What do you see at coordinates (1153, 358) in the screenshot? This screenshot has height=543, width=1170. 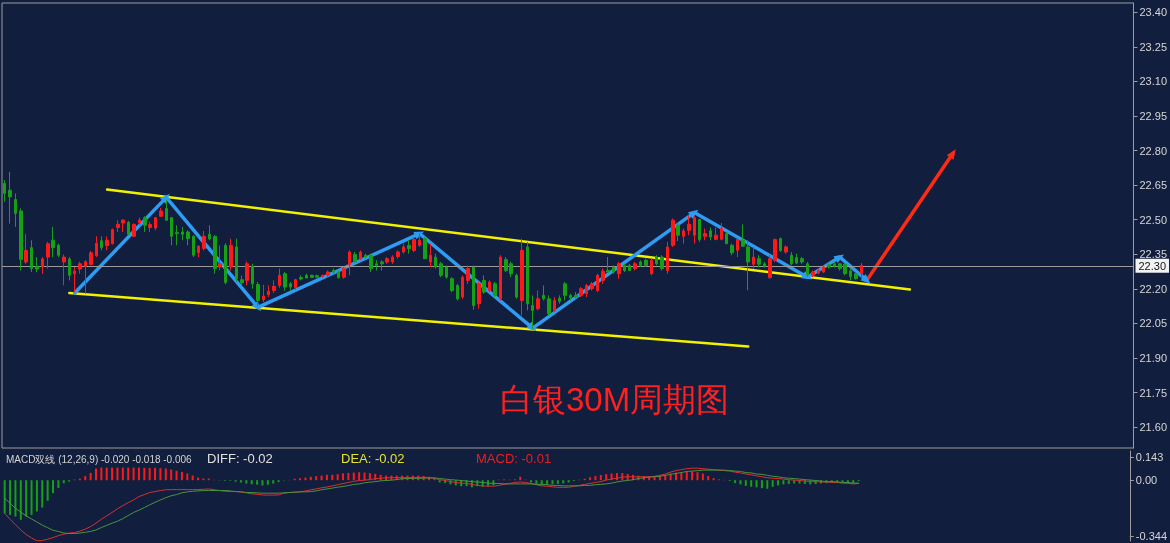 I see `y-tick-label: 21.90` at bounding box center [1153, 358].